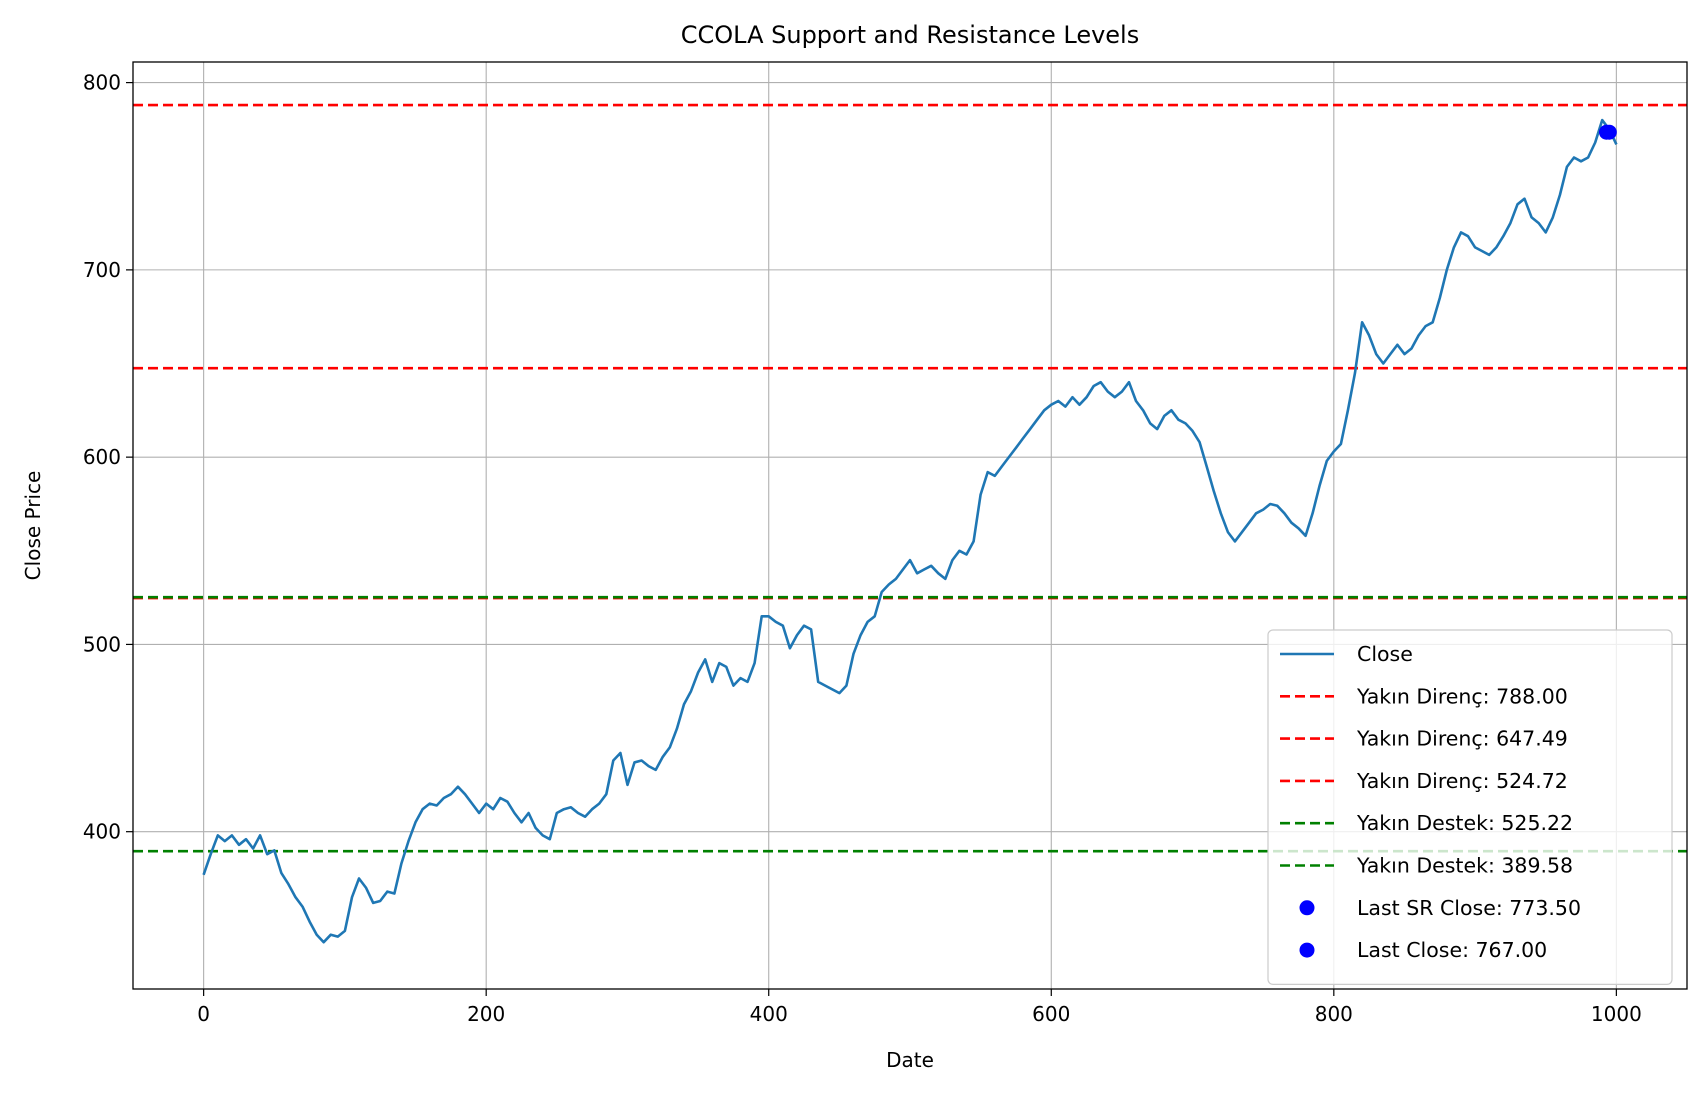  I want to click on legend-label: Yakın Direnç: 524.72, so click(1462, 781).